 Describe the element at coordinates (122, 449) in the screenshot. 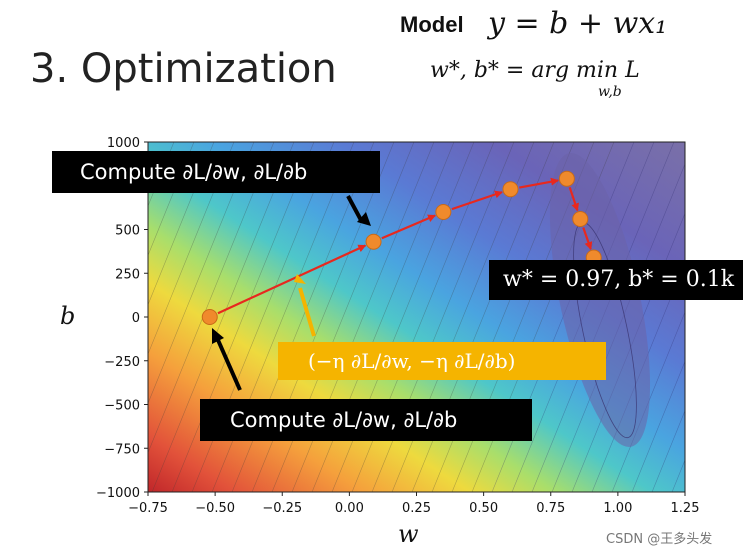

I see `y-tick-label: −750` at that location.